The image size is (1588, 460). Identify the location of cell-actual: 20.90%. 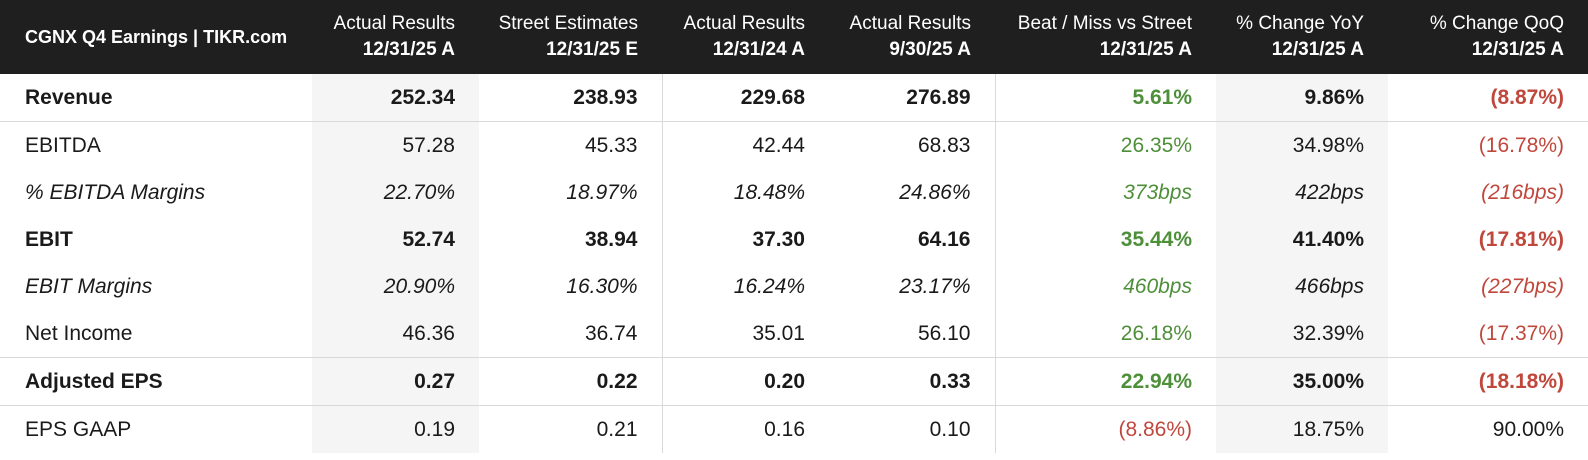
(395, 286).